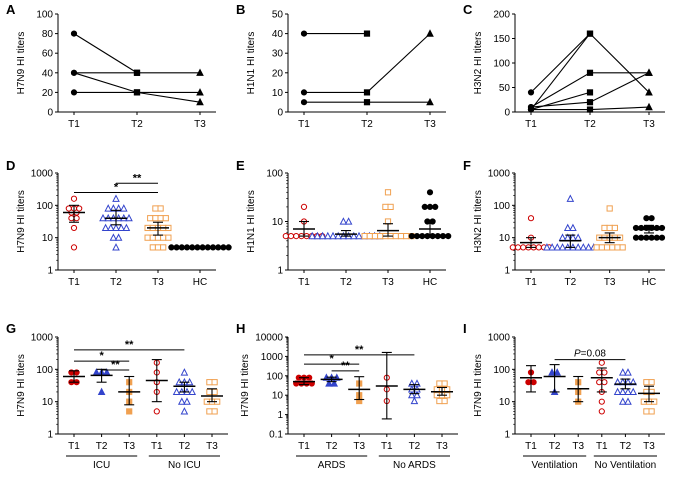 This screenshot has width=682, height=489. I want to click on panel-letter: G, so click(11, 328).